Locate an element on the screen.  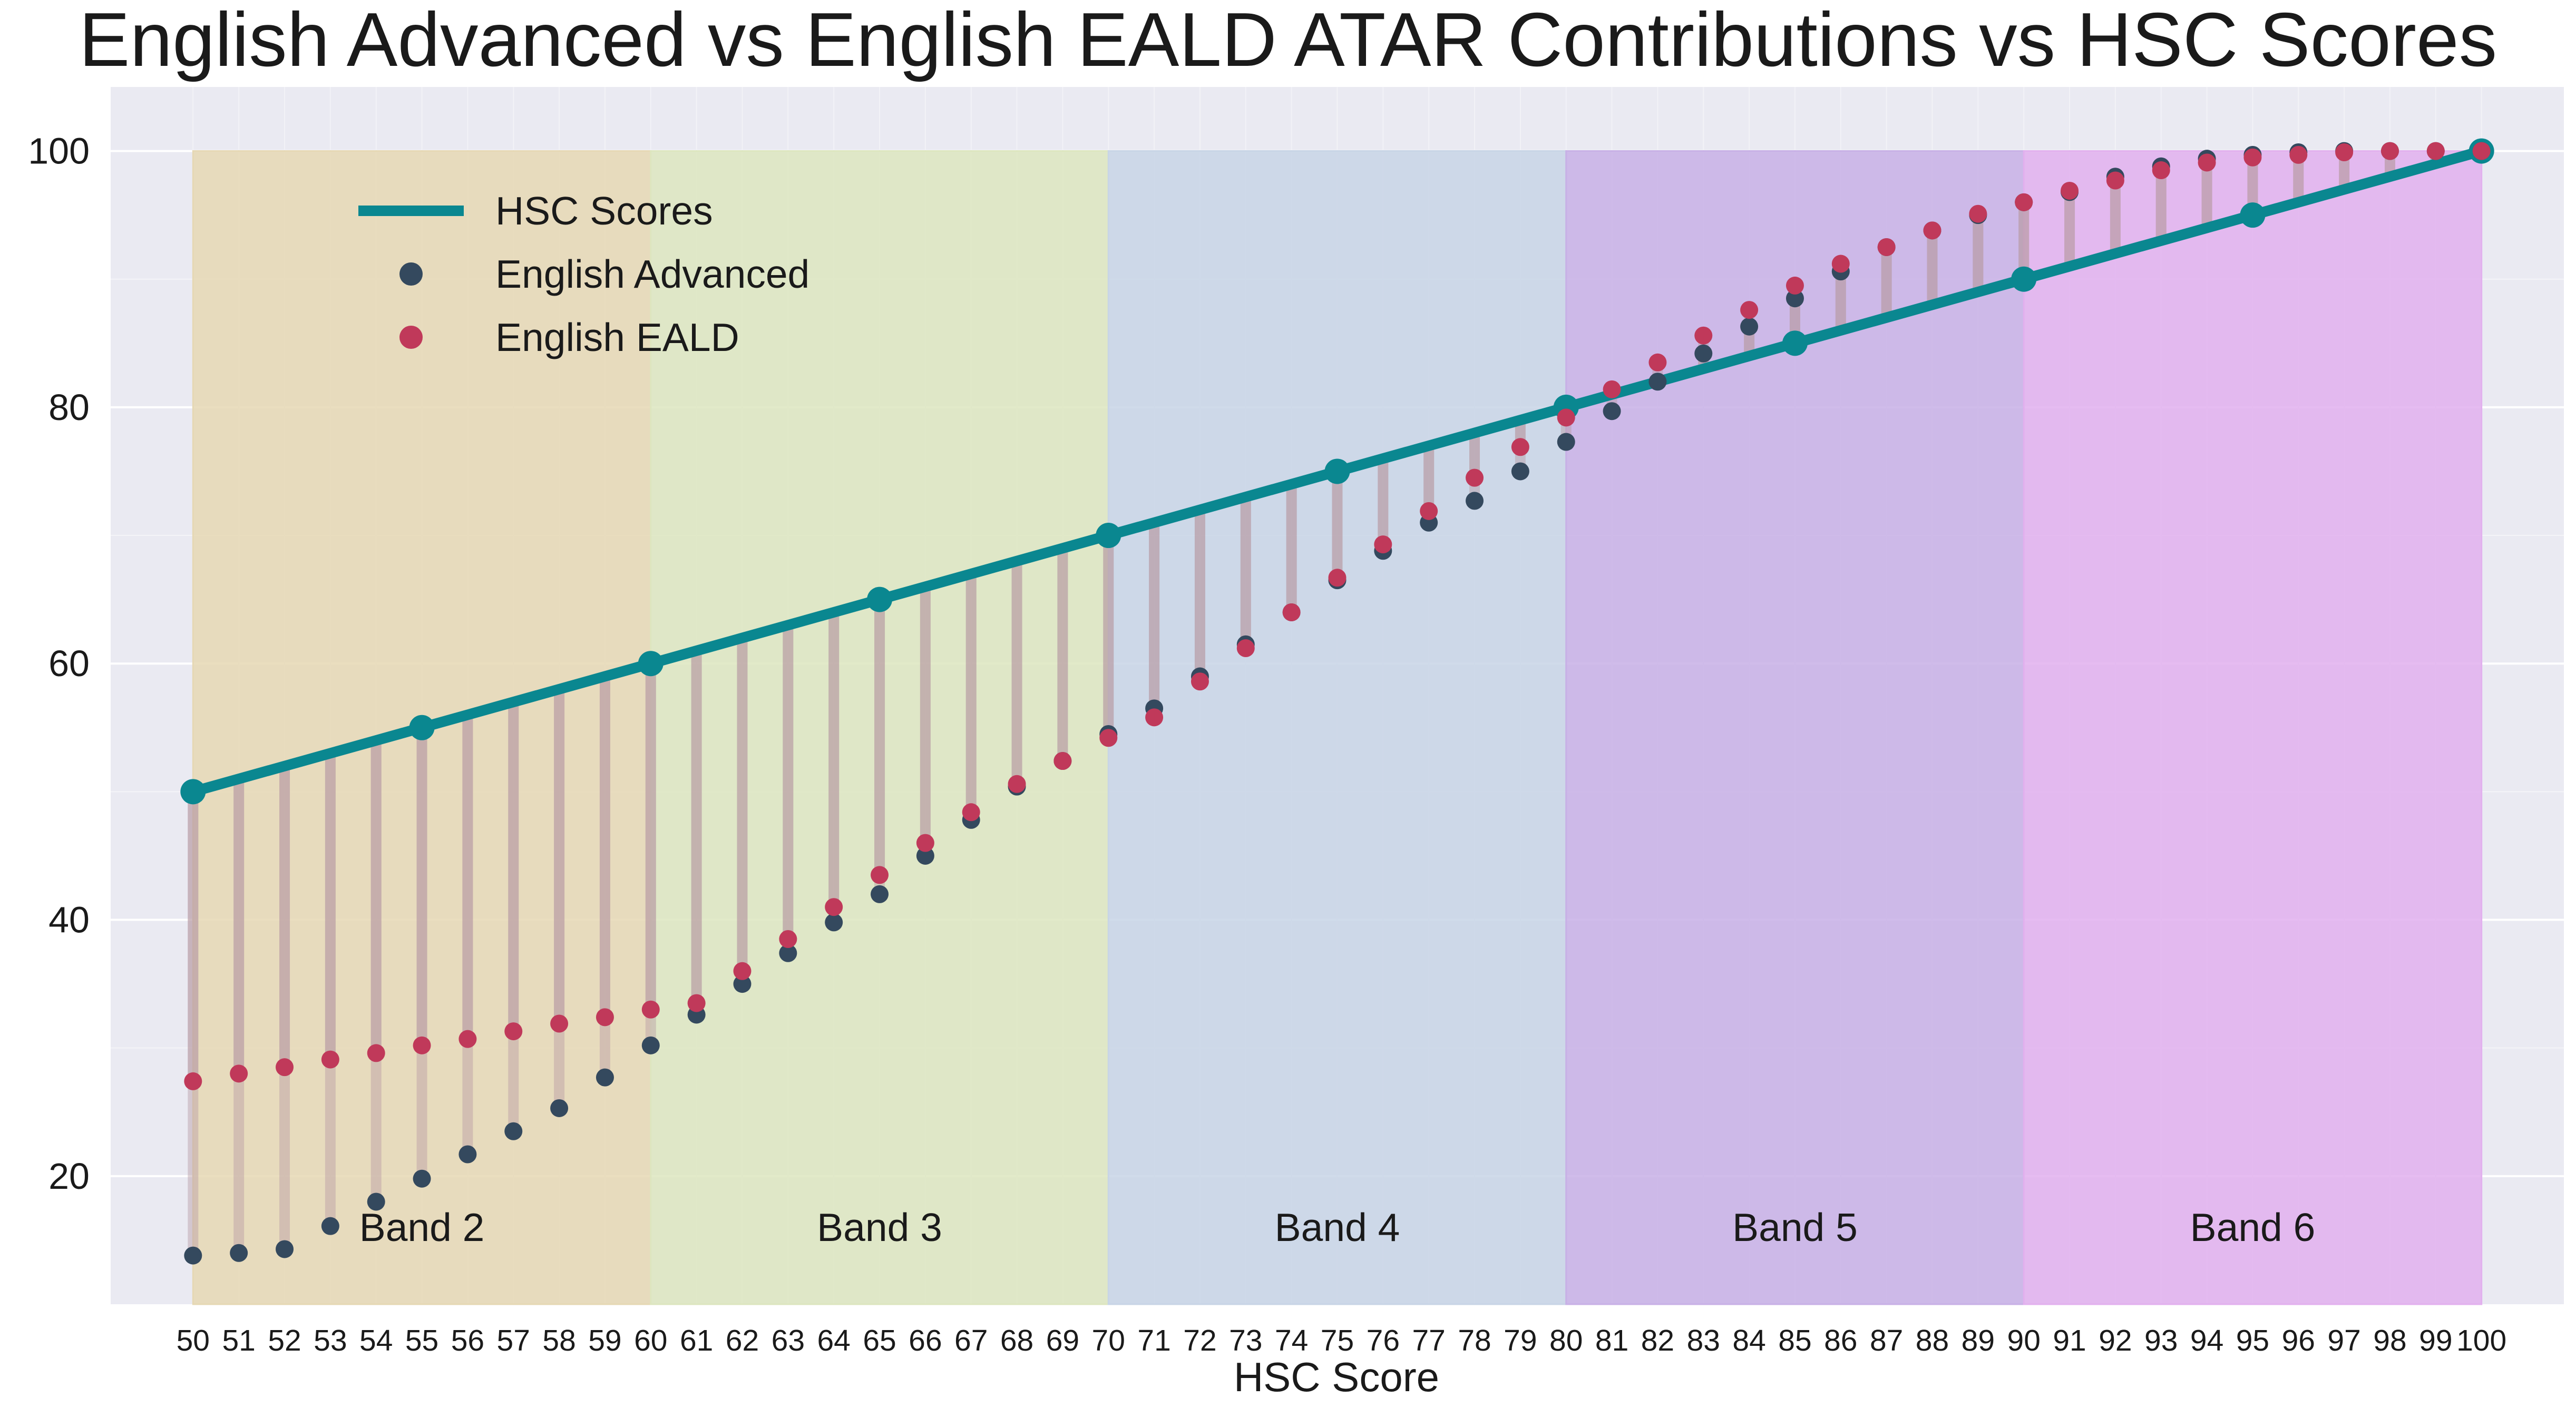
legend-swatch-english-advanced is located at coordinates (411, 274).